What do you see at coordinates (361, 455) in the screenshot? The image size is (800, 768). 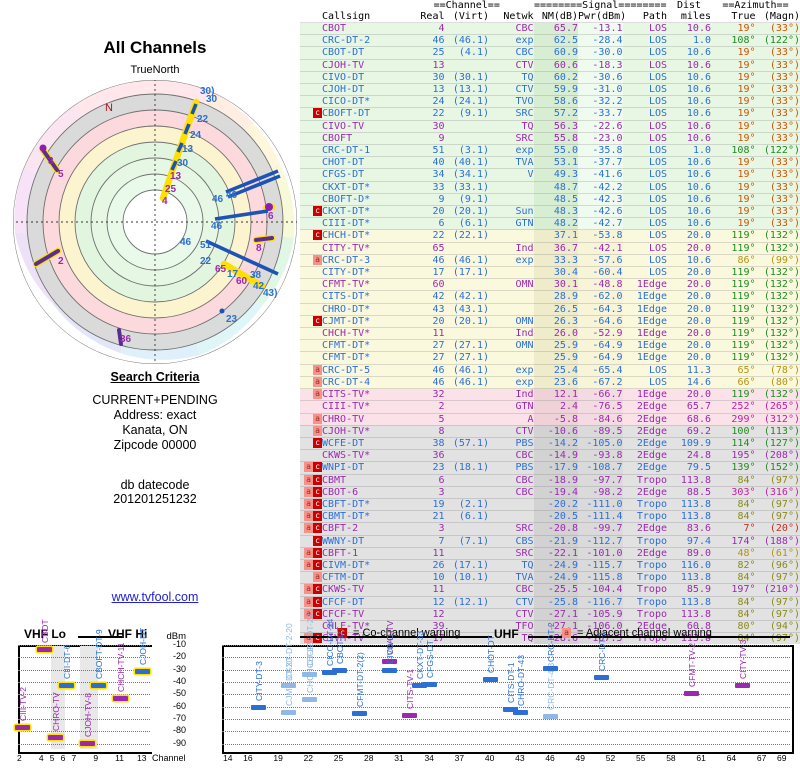 I see `cell-callsign: CKWS-TV*` at bounding box center [361, 455].